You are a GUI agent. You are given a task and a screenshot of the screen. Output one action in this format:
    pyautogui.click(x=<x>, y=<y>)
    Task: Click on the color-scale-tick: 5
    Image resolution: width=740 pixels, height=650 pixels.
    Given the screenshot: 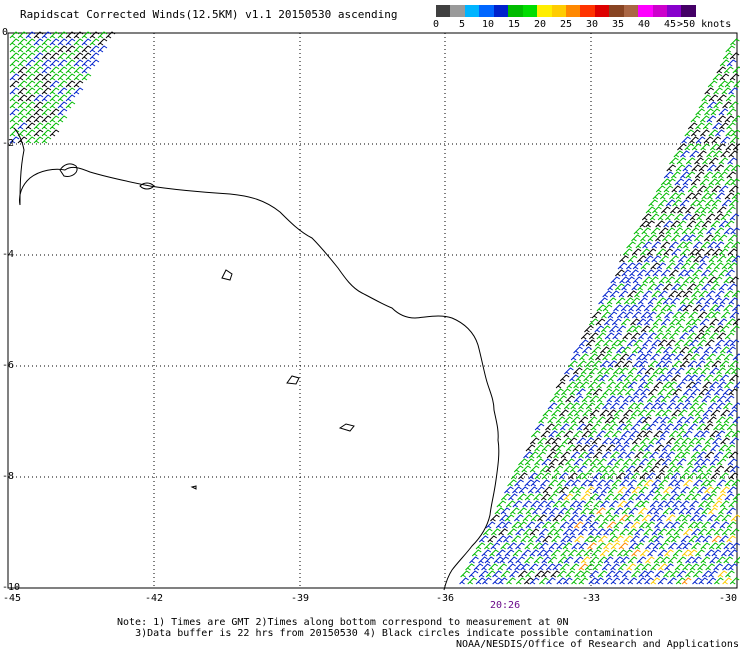 What is the action you would take?
    pyautogui.click(x=462, y=24)
    